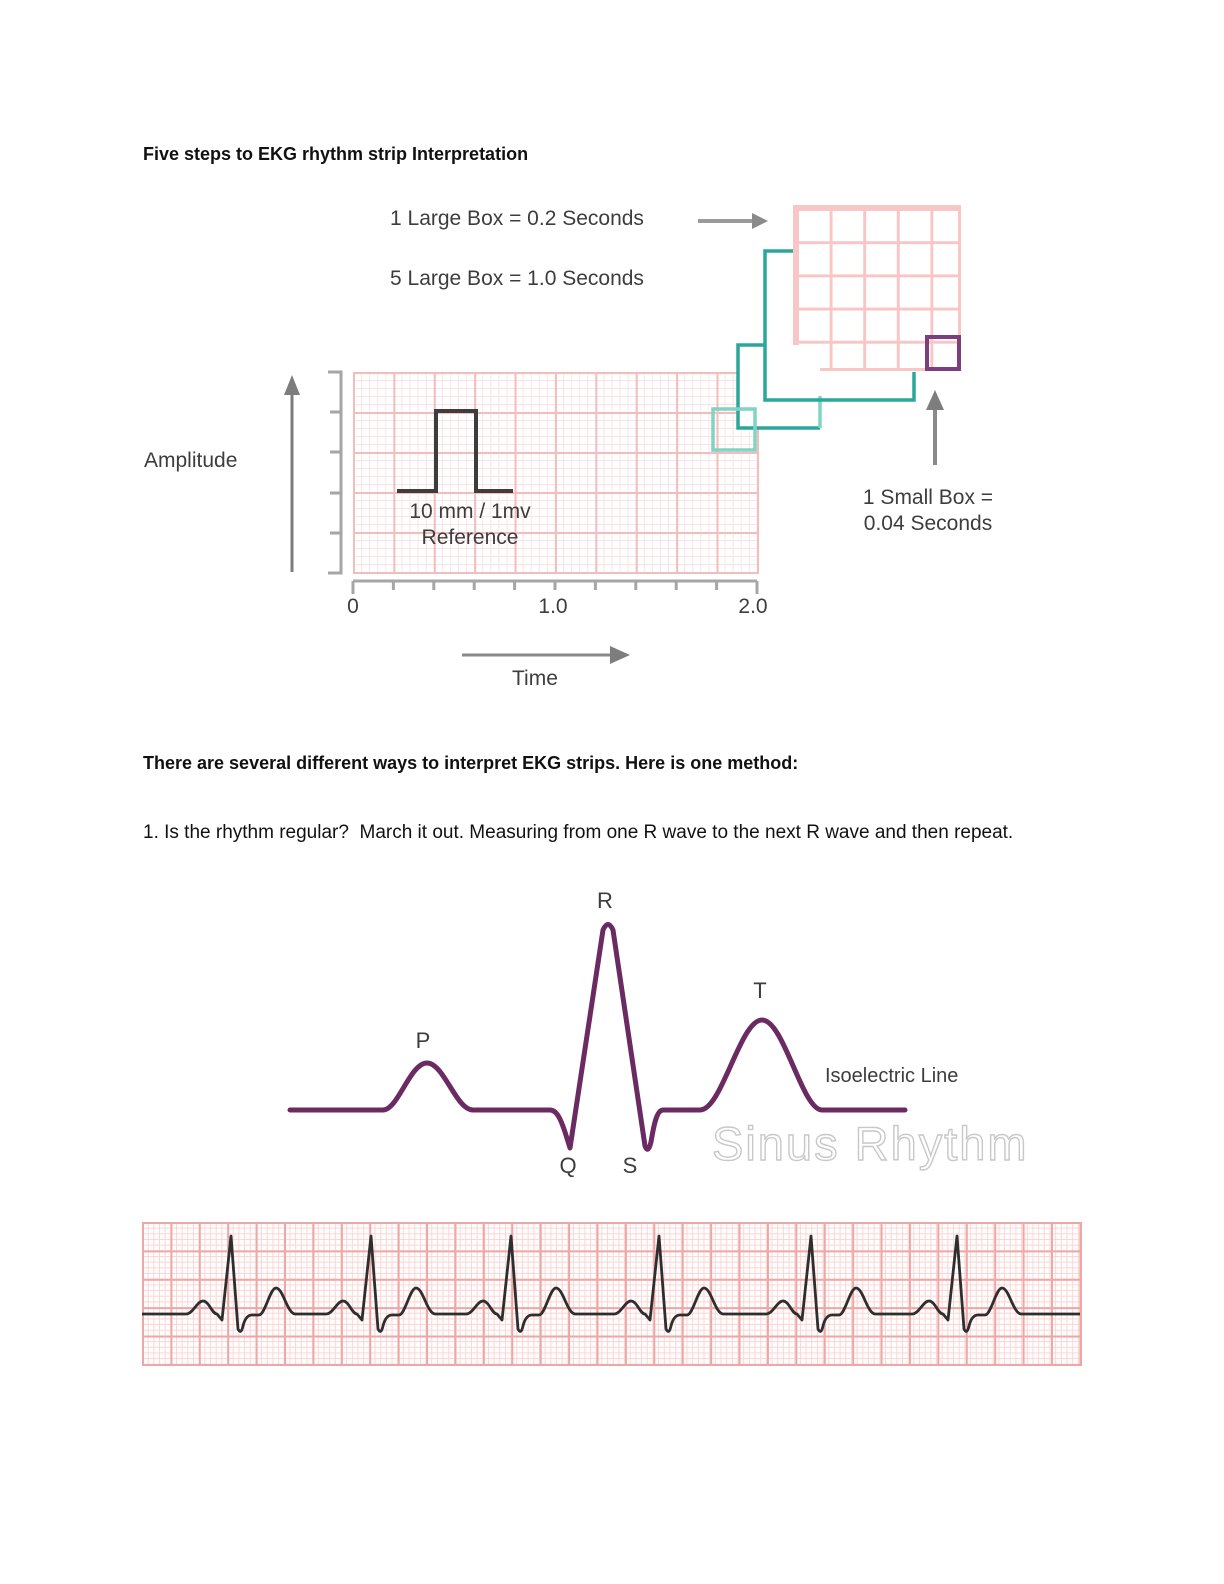  I want to click on ekg-grid-paper, so click(556, 473).